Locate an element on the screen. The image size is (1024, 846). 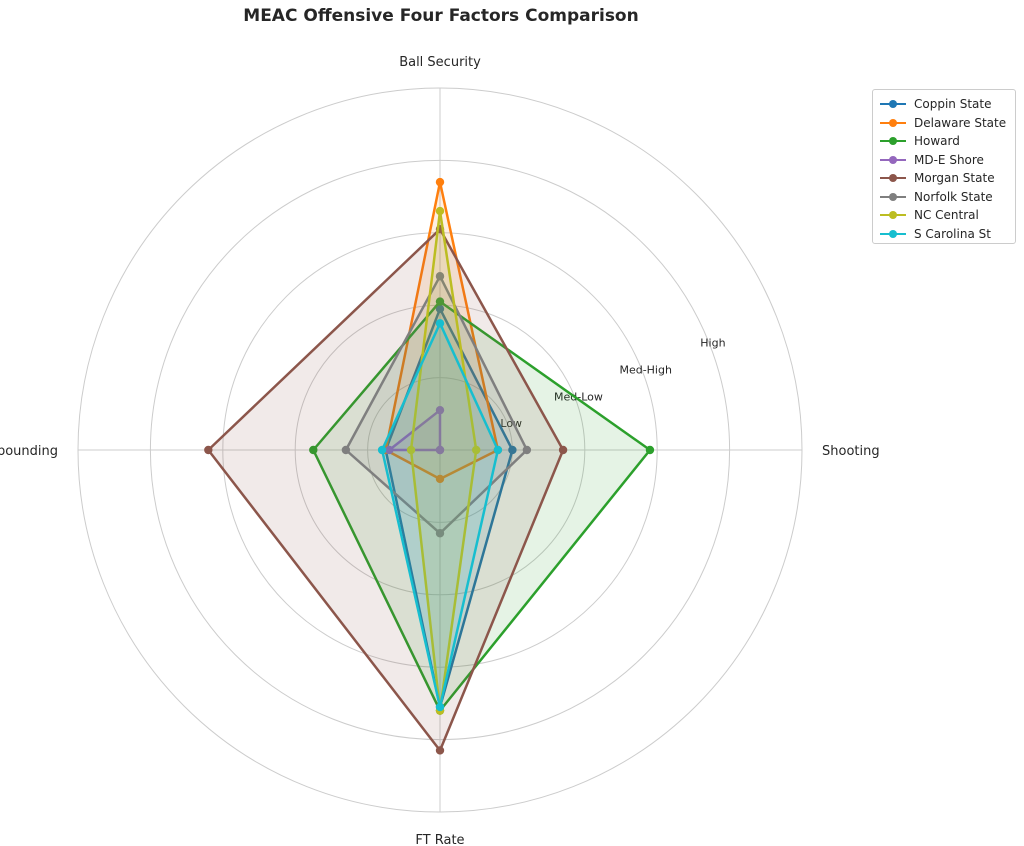
legend-label: Norfolk State is located at coordinates (953, 196).